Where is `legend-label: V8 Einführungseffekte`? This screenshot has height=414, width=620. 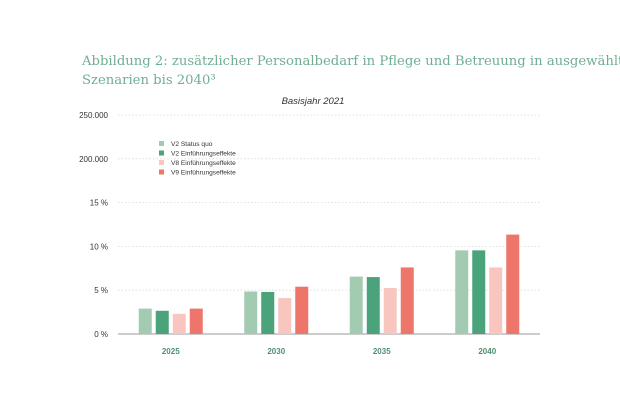
legend-label: V8 Einführungseffekte is located at coordinates (203, 163).